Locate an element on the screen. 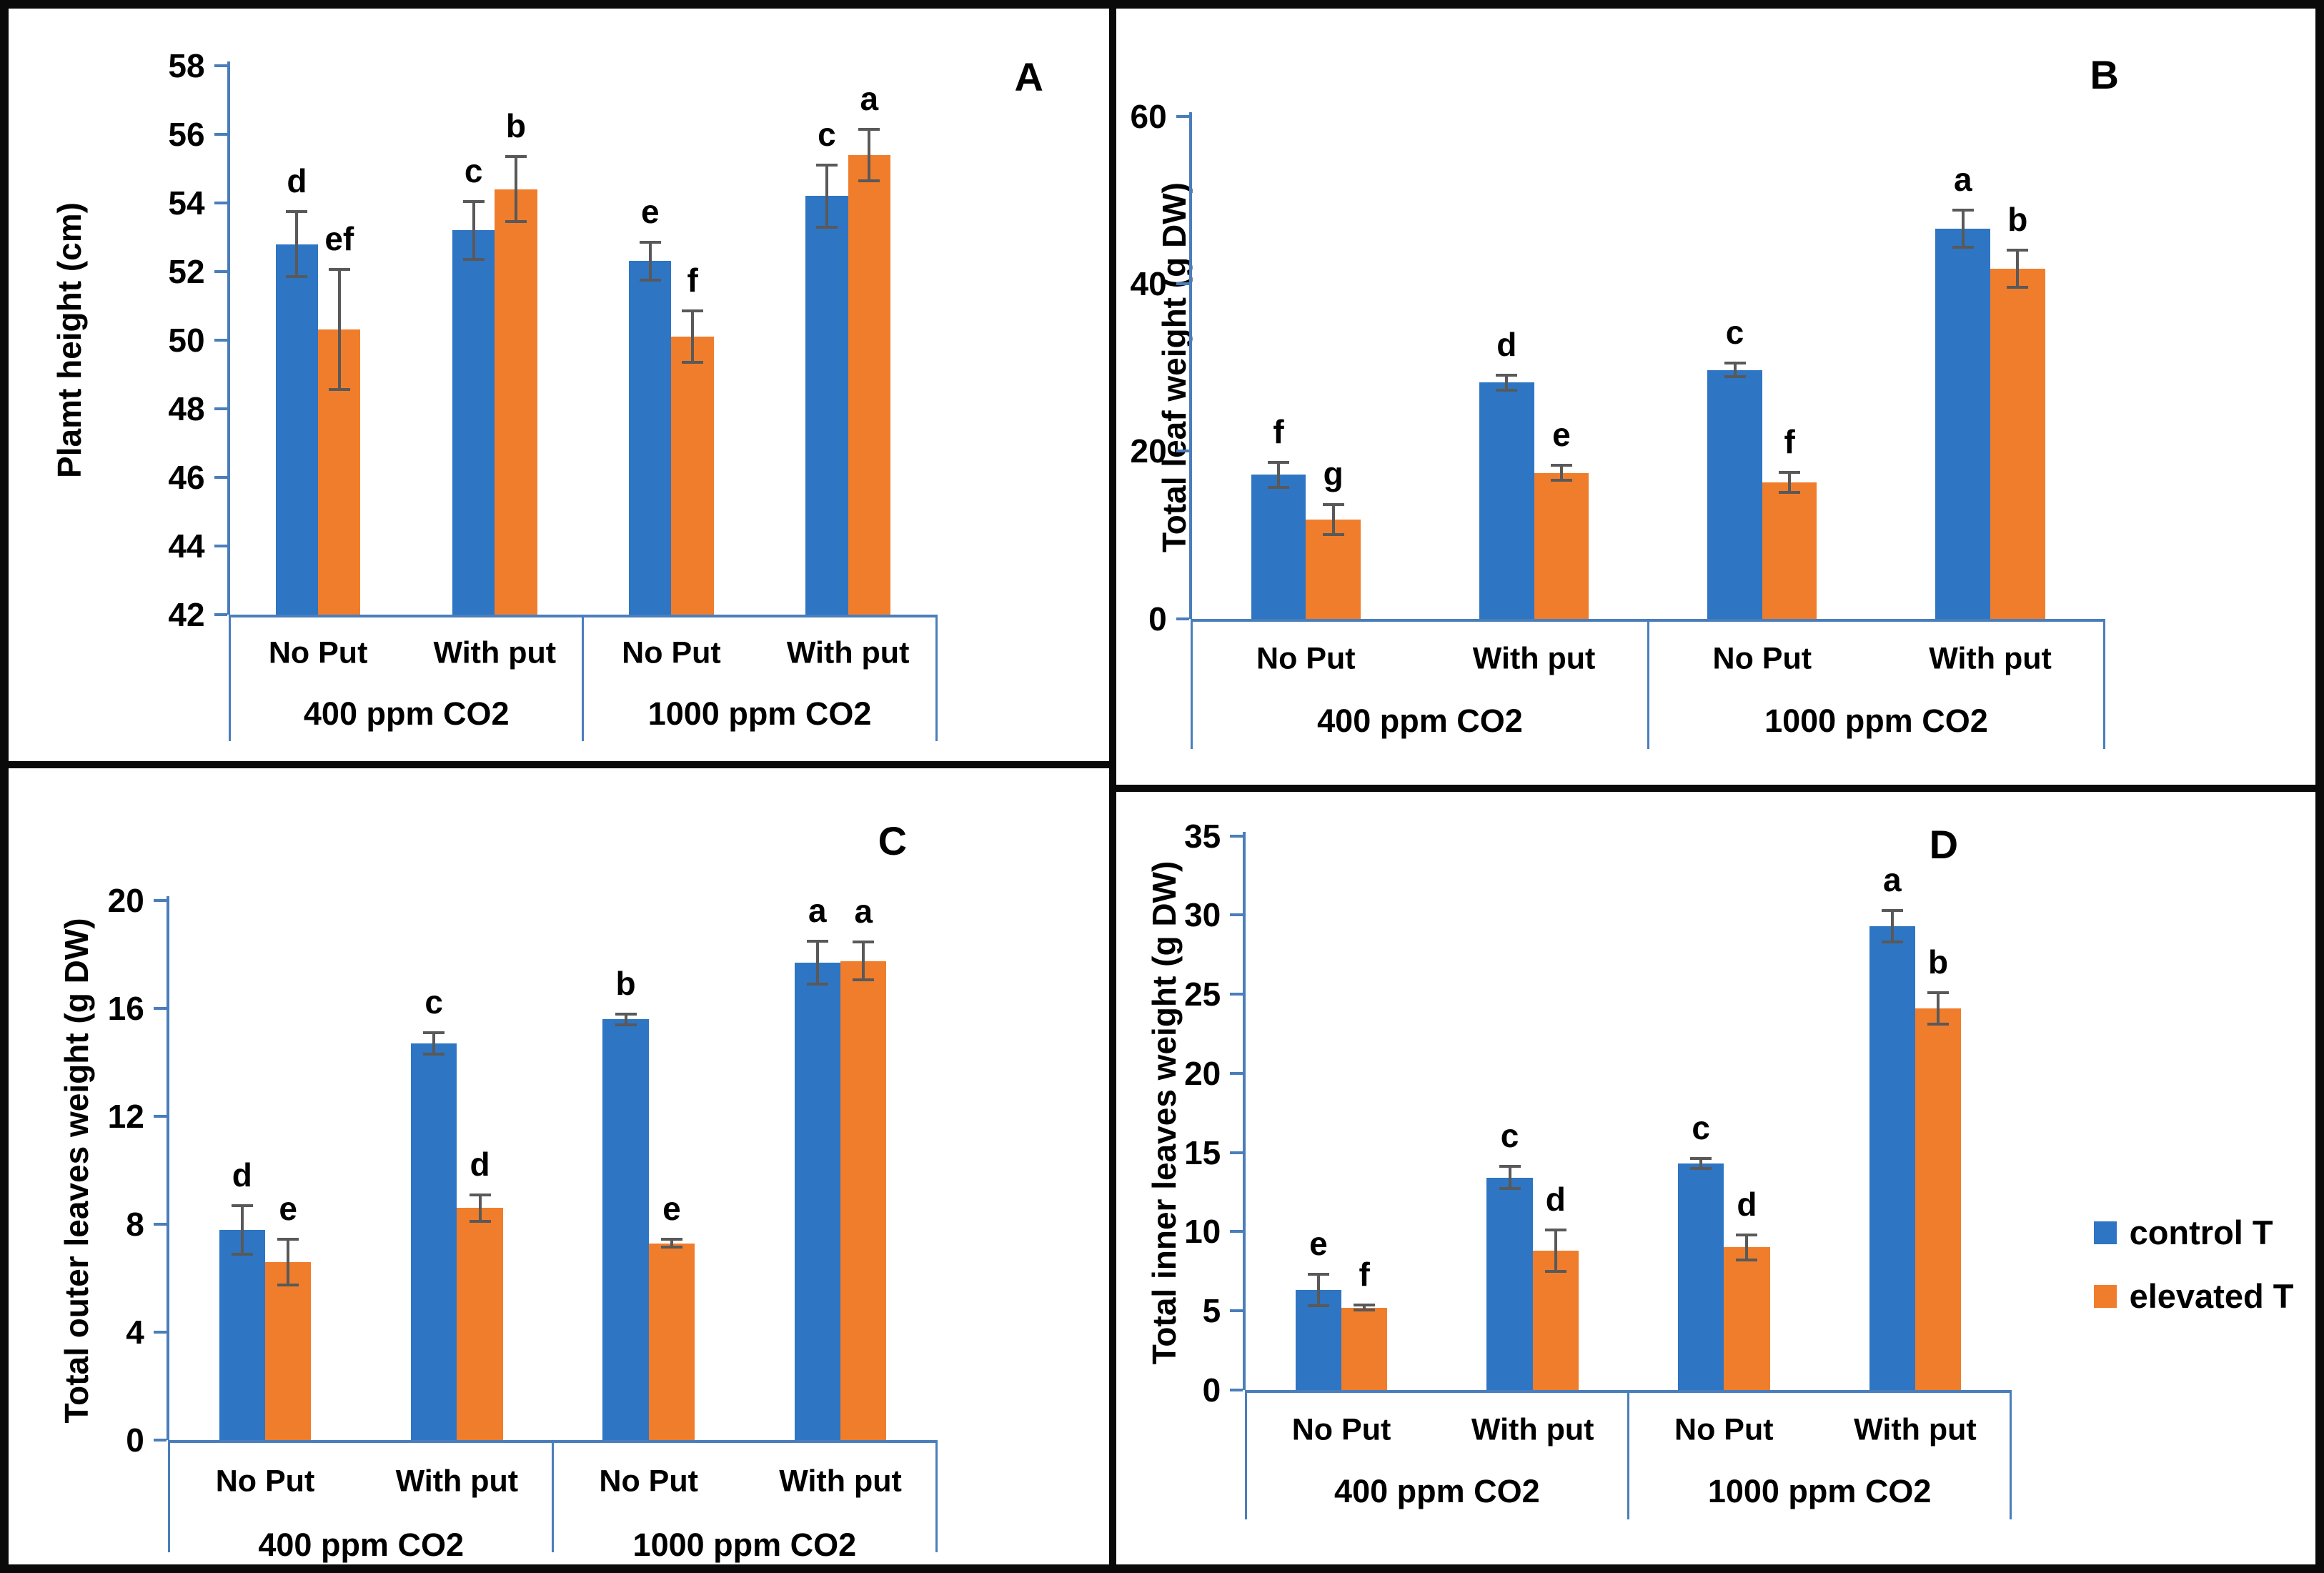 The width and height of the screenshot is (2324, 1573). legend-label: elevated T is located at coordinates (2211, 1296).